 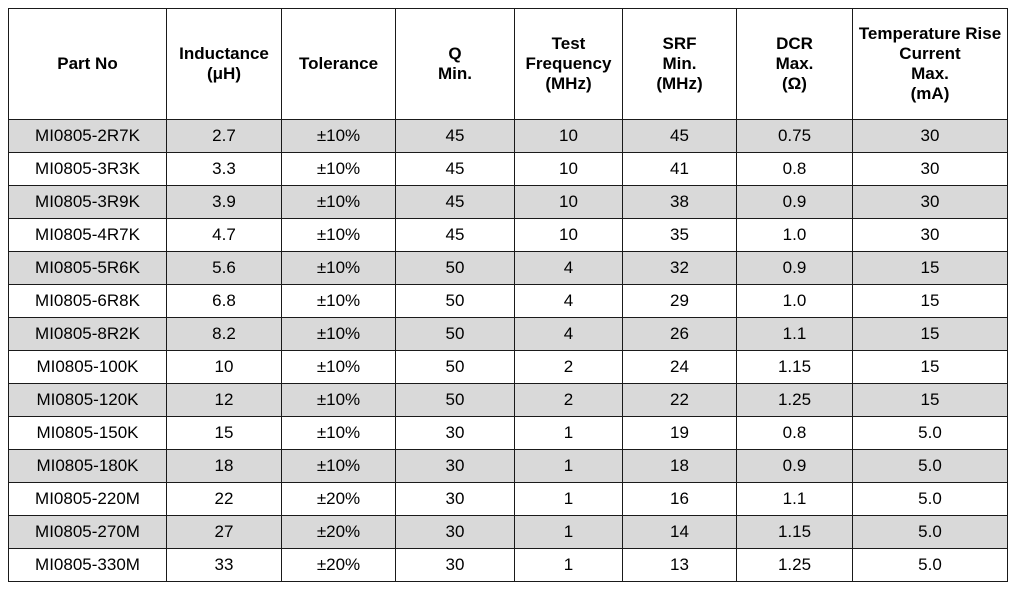 I want to click on cell-srf-min: 35, so click(x=679, y=235).